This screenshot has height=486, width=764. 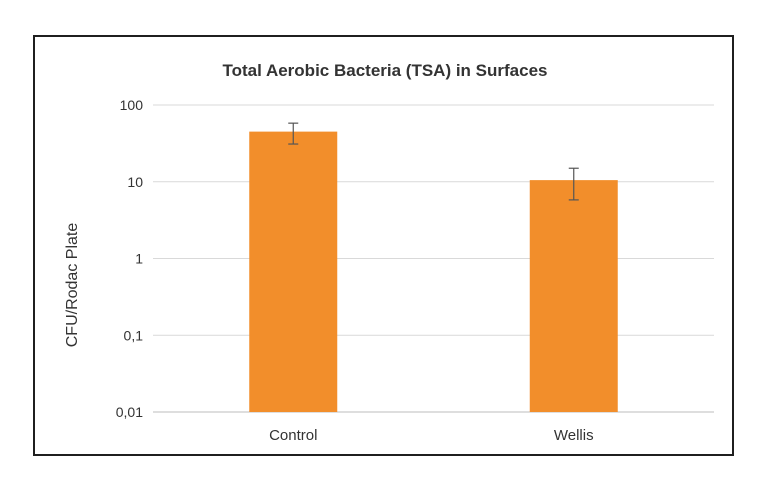 I want to click on y-tick-label: 1, so click(x=139, y=259).